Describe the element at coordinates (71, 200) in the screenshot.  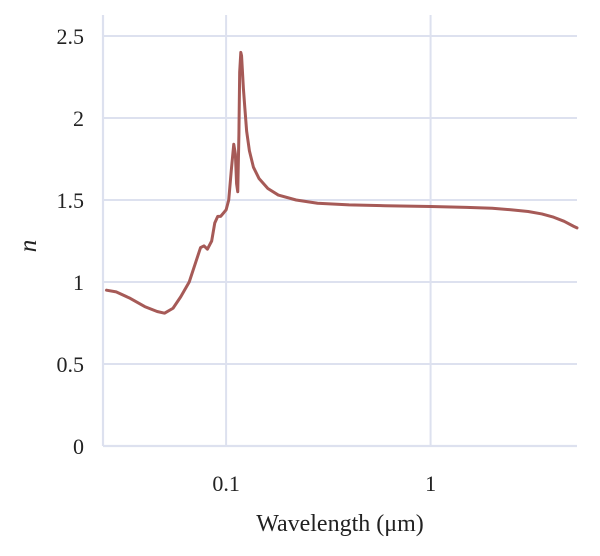
I see `y-tick-label: 1.5` at that location.